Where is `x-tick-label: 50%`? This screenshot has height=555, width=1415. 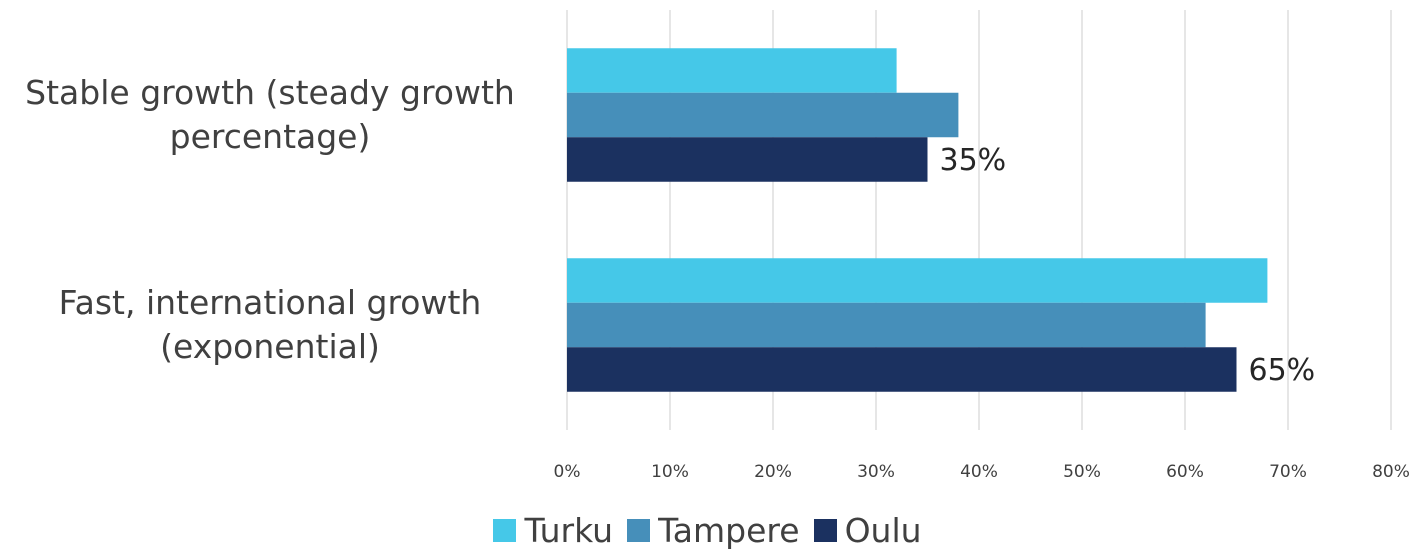
x-tick-label: 50% is located at coordinates (1082, 472).